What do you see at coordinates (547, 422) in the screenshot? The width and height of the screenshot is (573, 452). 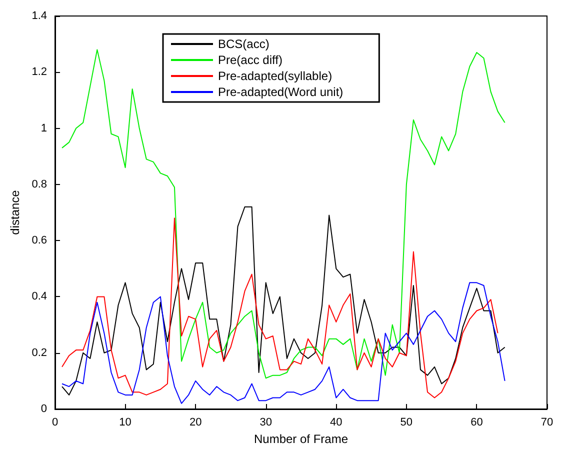 I see `x-tick-label: 70` at bounding box center [547, 422].